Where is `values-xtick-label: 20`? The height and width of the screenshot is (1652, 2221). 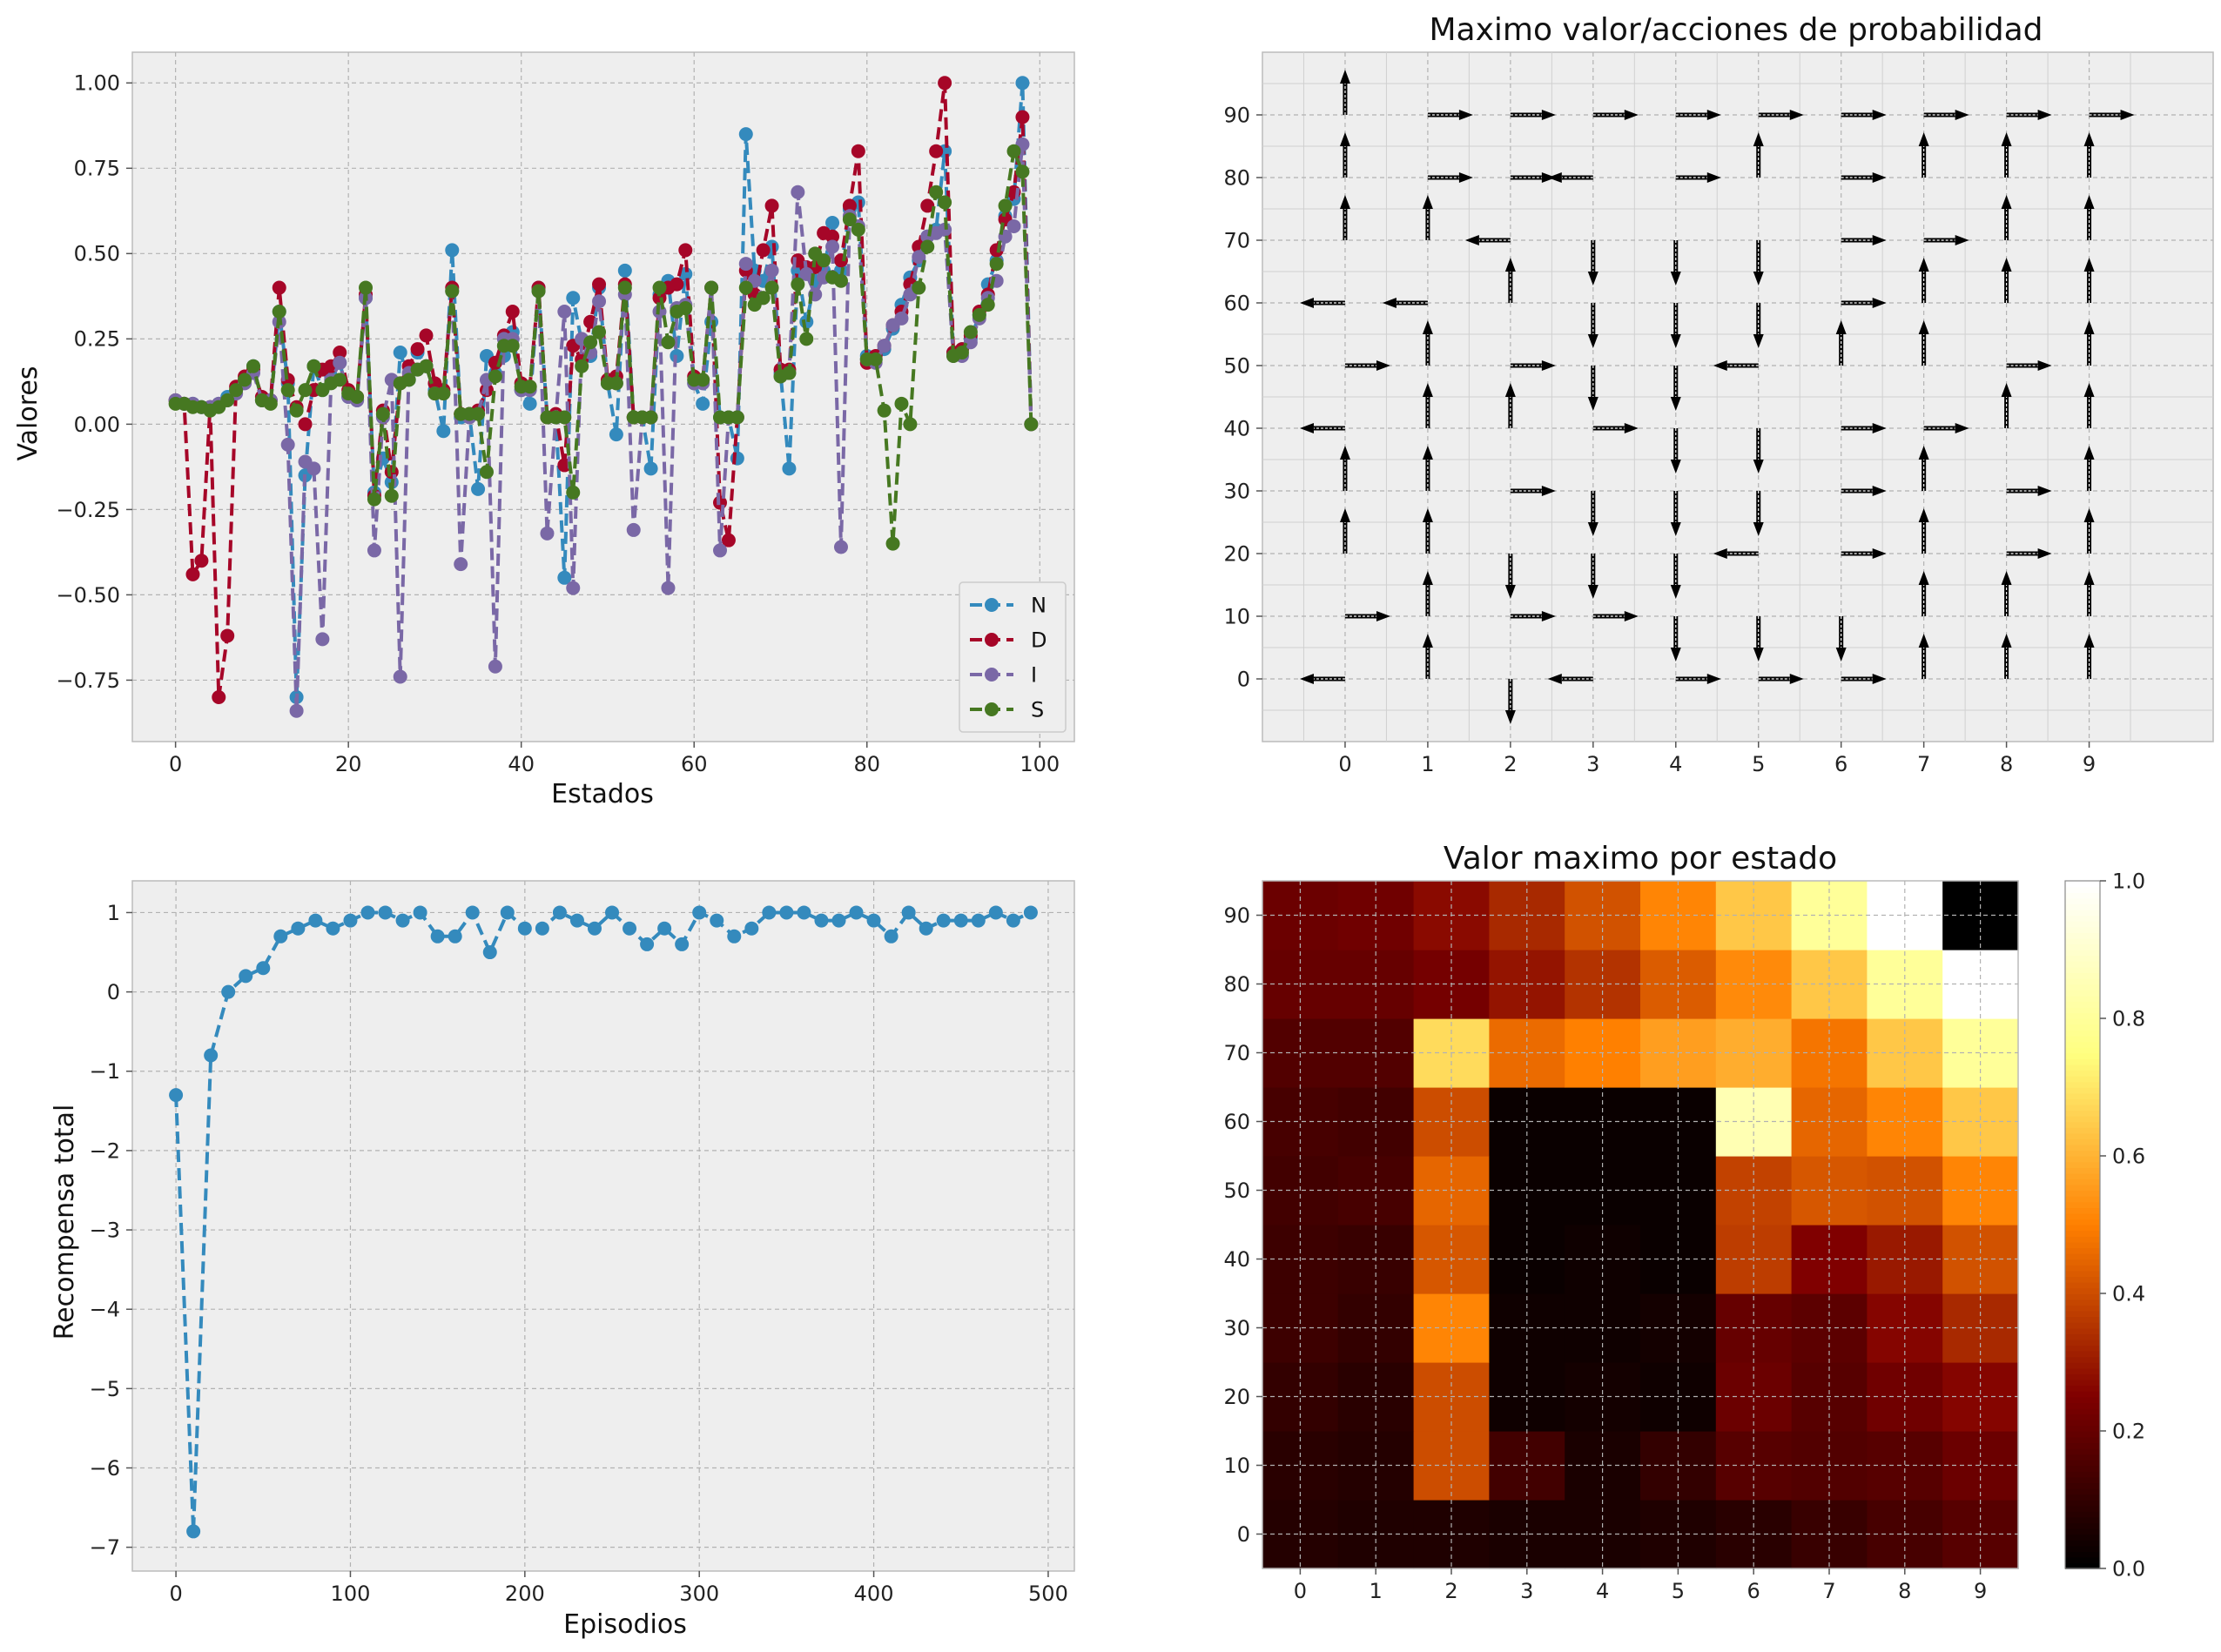
values-xtick-label: 20 is located at coordinates (348, 764).